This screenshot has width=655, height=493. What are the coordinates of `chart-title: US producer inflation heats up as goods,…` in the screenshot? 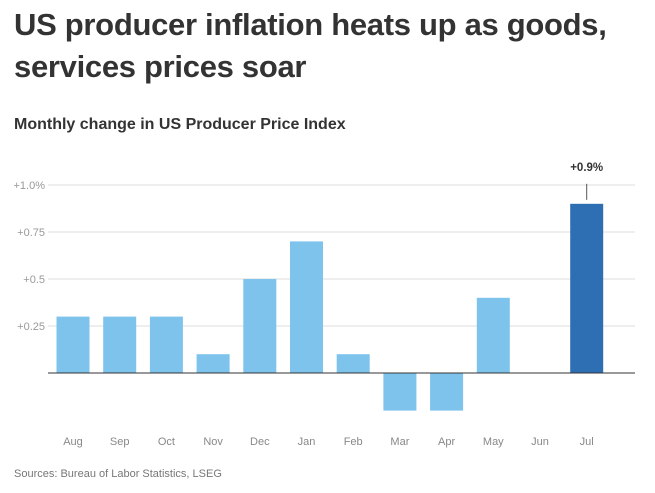 It's located at (310, 45).